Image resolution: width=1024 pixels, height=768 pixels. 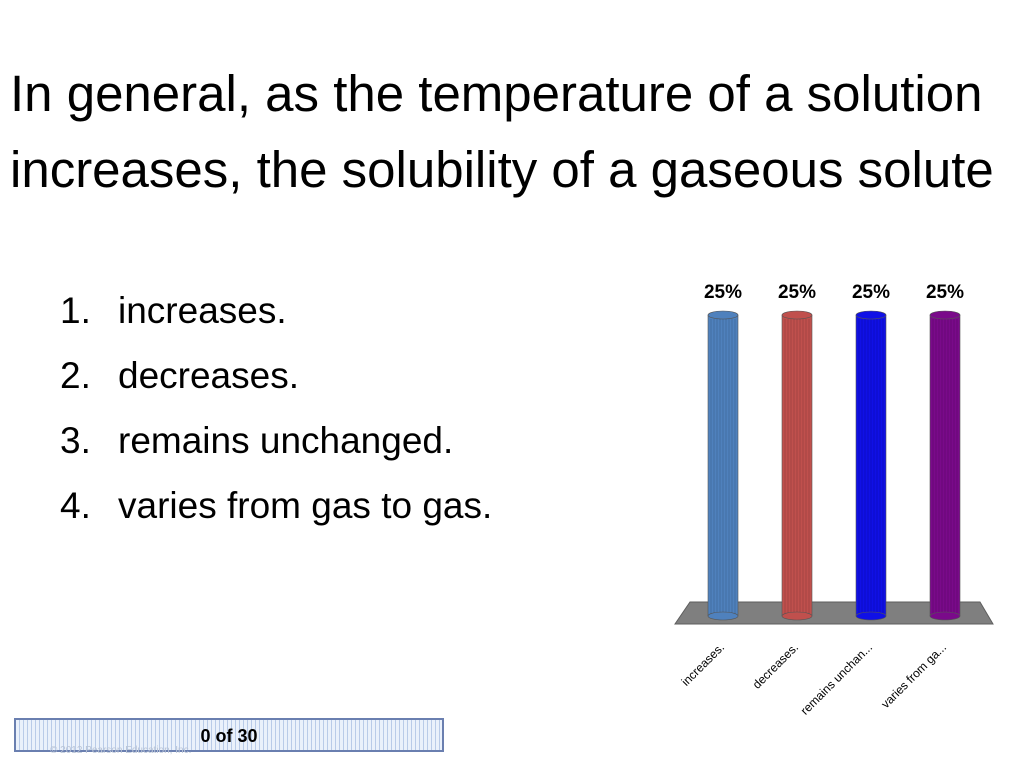 What do you see at coordinates (208, 375) in the screenshot?
I see `answer-label: decreases.` at bounding box center [208, 375].